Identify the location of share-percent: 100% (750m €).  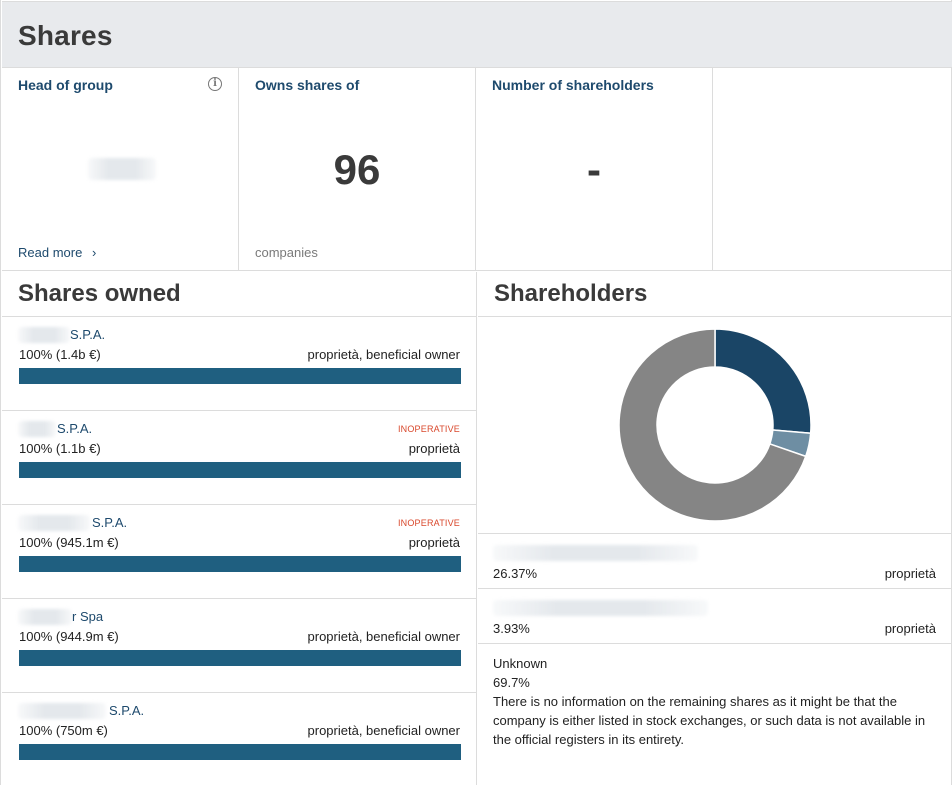
(63, 730).